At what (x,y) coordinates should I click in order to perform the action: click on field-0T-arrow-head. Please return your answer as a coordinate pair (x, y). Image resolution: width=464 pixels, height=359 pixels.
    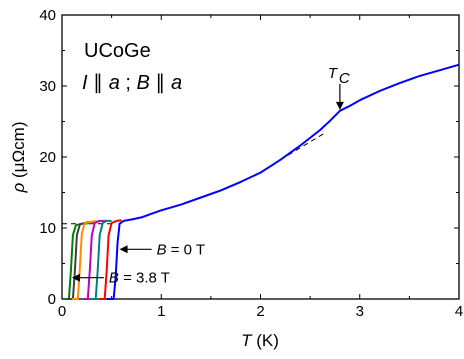
    Looking at the image, I should click on (123, 249).